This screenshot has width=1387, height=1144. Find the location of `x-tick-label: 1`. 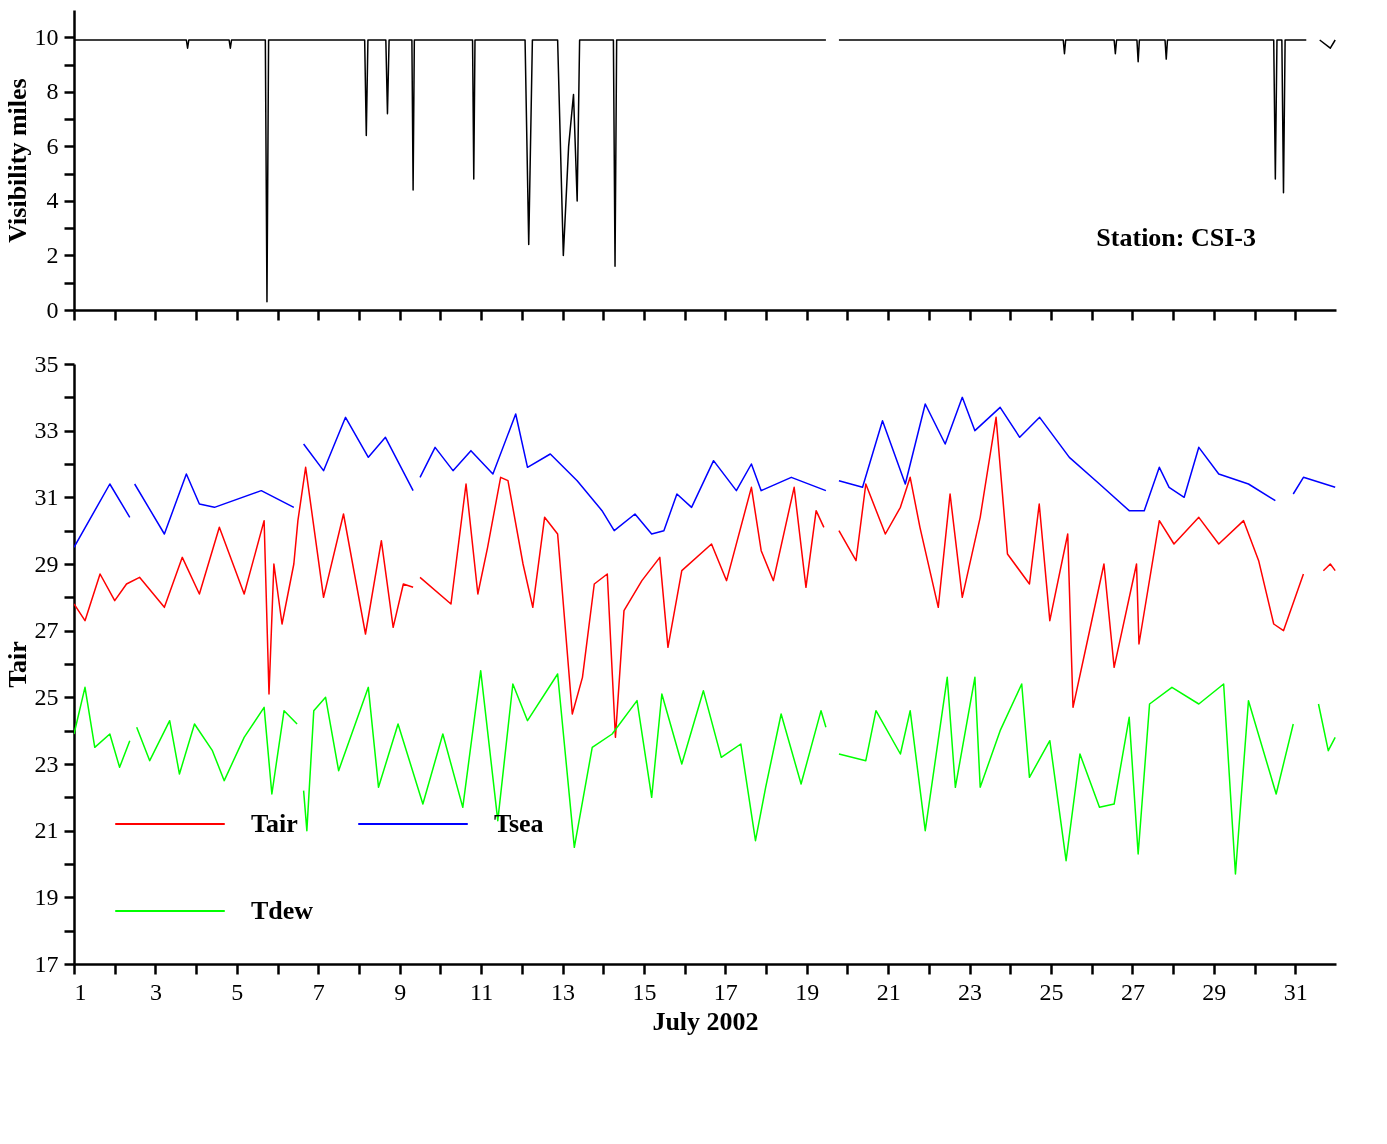

x-tick-label: 1 is located at coordinates (80, 991).